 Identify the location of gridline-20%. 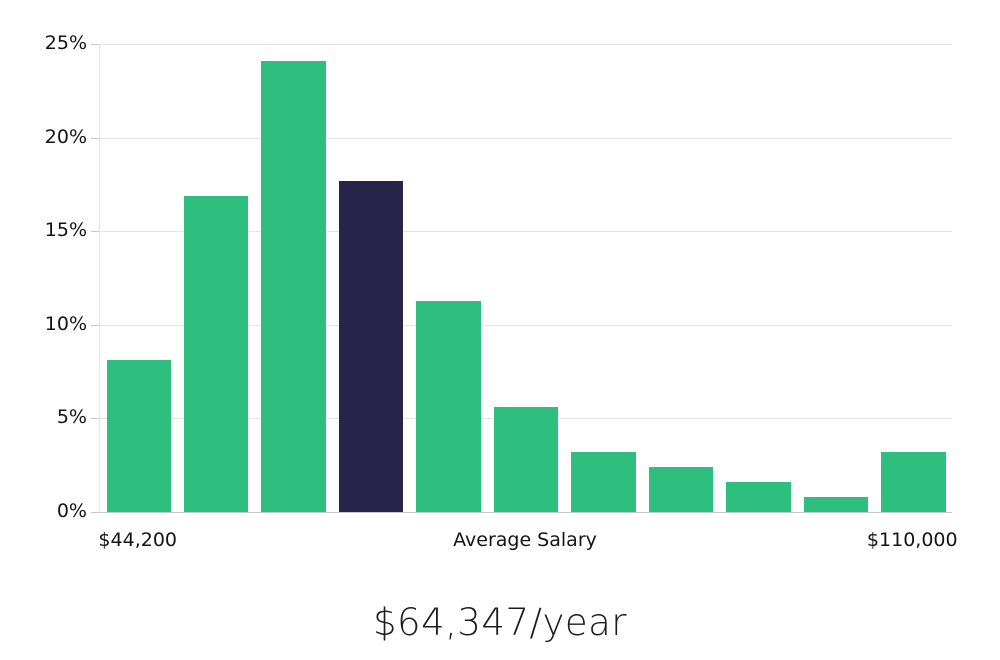
(526, 138).